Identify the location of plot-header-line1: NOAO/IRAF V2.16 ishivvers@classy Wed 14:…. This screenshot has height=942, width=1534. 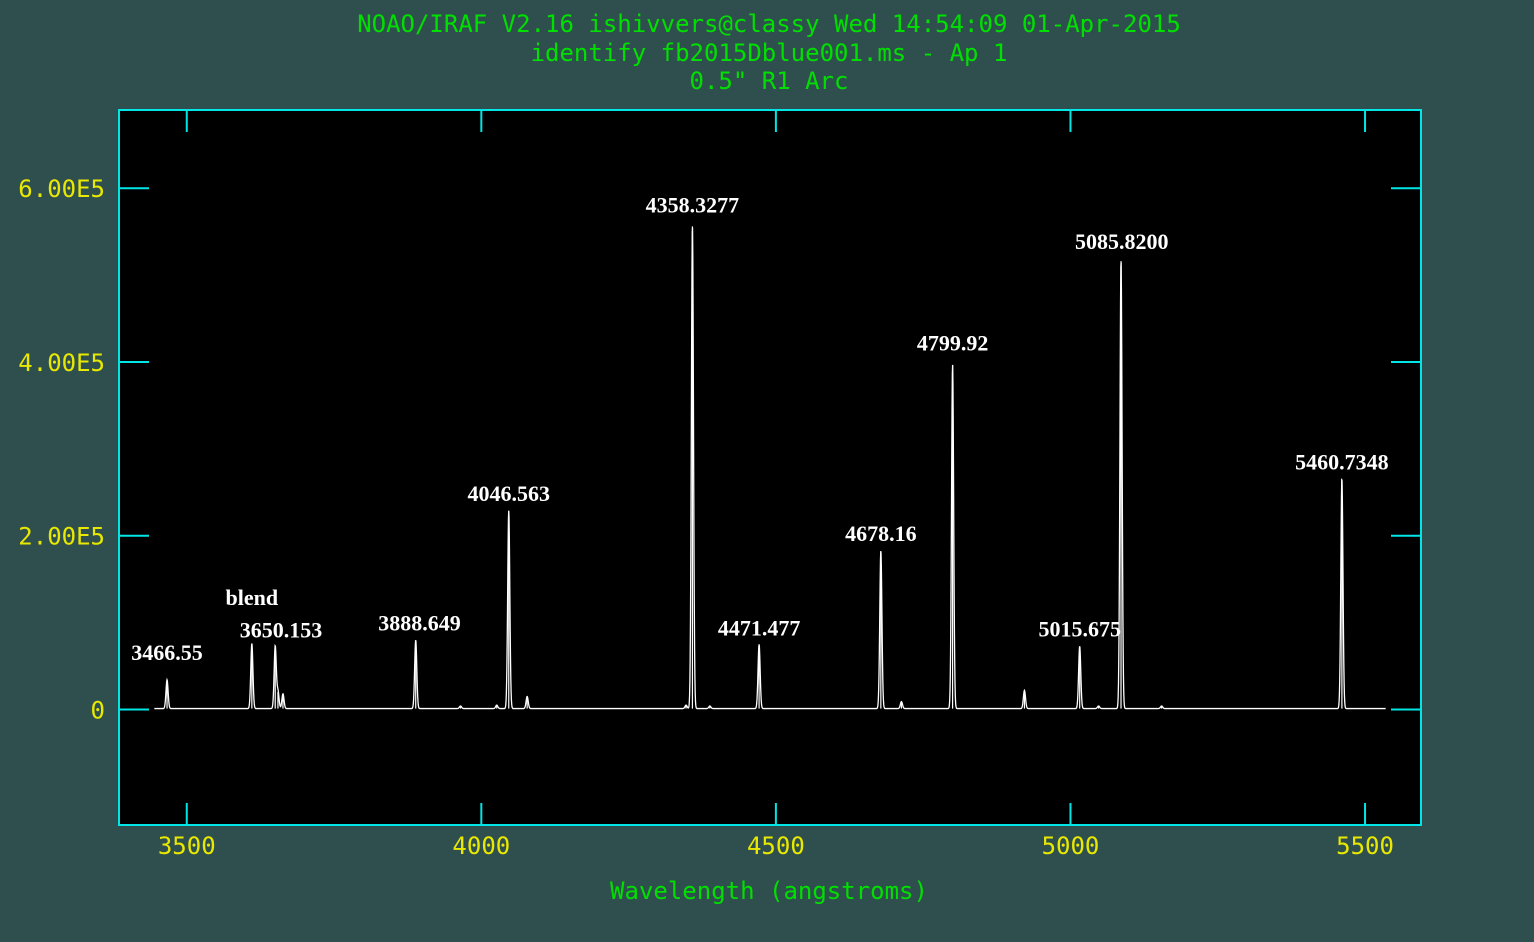
(769, 24).